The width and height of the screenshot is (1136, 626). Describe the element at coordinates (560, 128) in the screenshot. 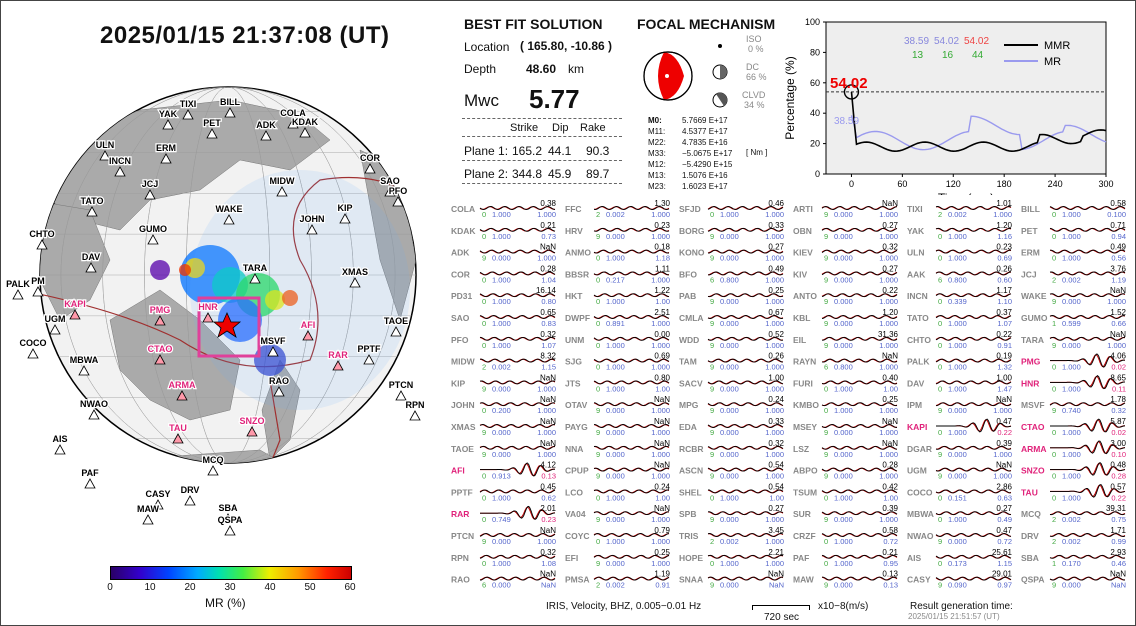

I see `col-dip: Dip` at that location.